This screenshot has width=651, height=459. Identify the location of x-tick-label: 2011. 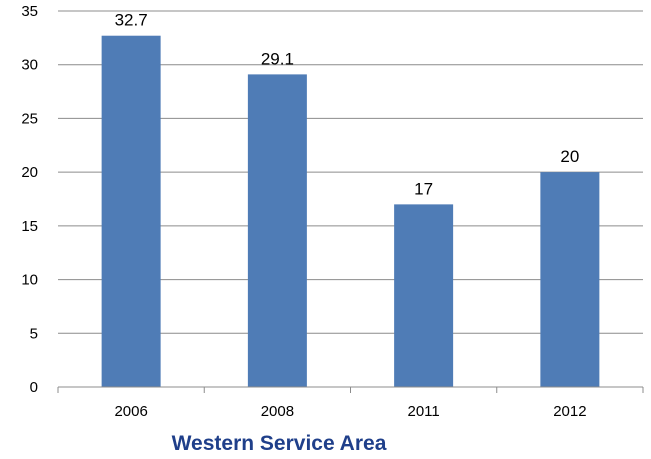
(423, 411).